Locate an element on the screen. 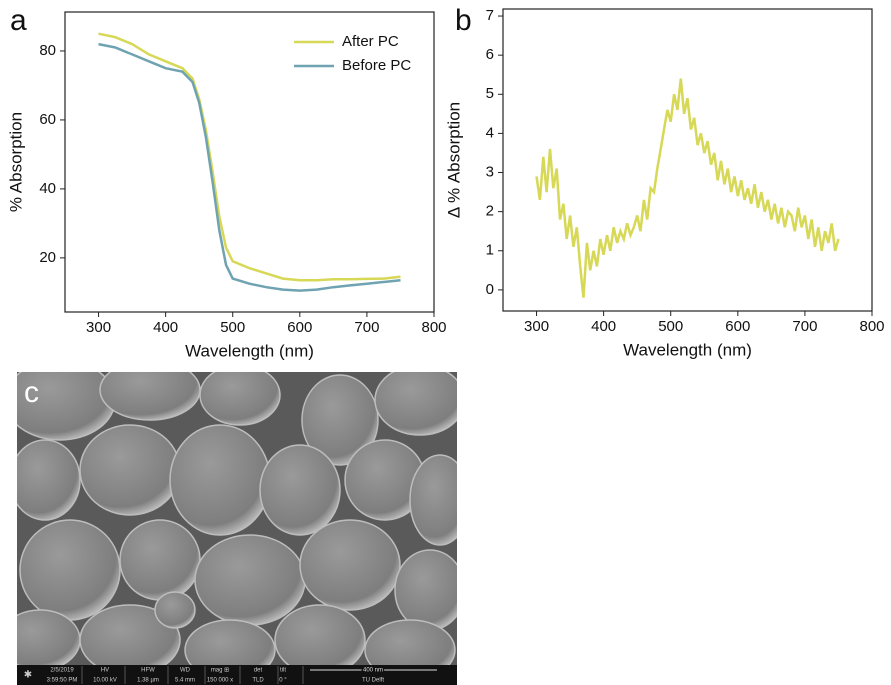 This screenshot has width=891, height=685. info-footer: TU Delft is located at coordinates (373, 681).